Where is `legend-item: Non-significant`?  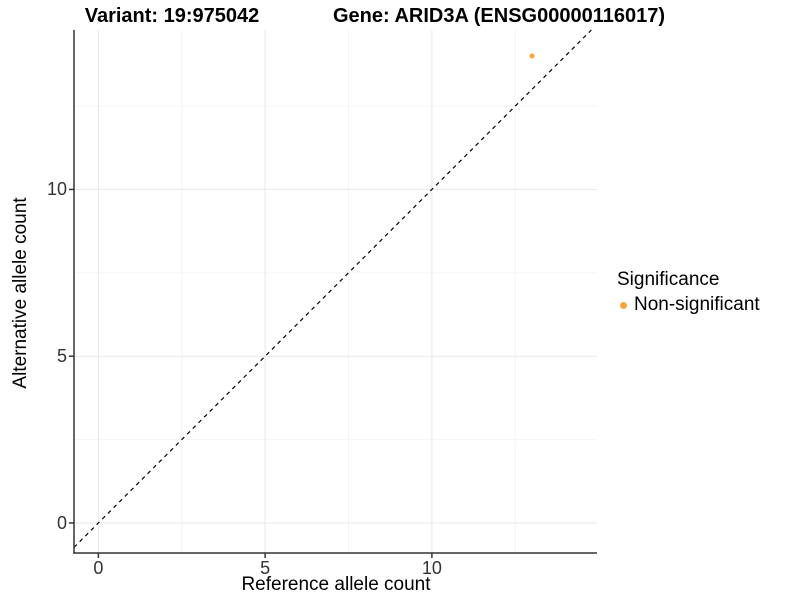
legend-item: Non-significant is located at coordinates (688, 305).